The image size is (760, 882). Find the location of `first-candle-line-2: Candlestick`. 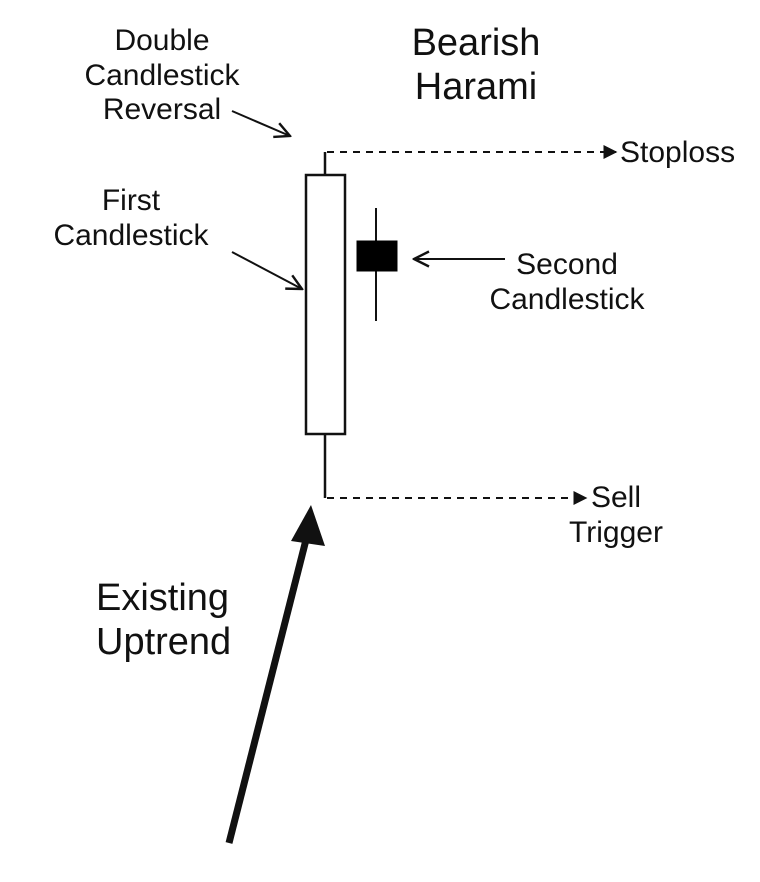

first-candle-line-2: Candlestick is located at coordinates (131, 235).